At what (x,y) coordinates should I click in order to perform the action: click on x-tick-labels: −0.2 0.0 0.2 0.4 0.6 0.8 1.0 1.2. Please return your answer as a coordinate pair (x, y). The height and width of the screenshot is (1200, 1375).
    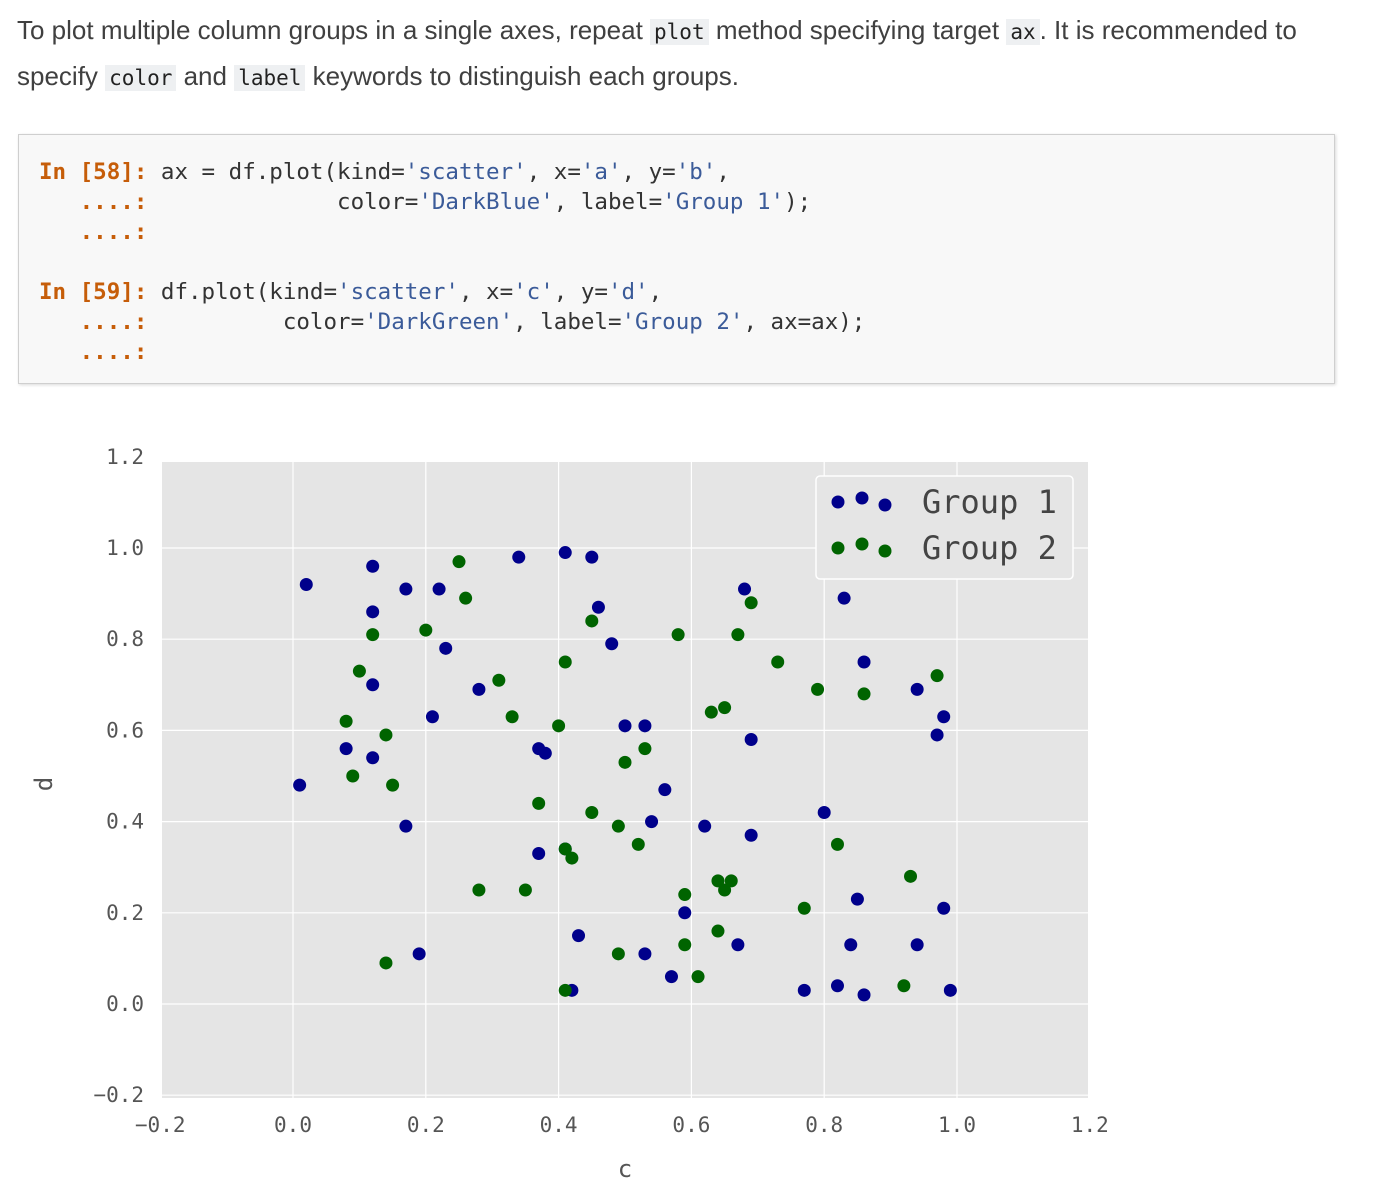
    Looking at the image, I should click on (622, 1125).